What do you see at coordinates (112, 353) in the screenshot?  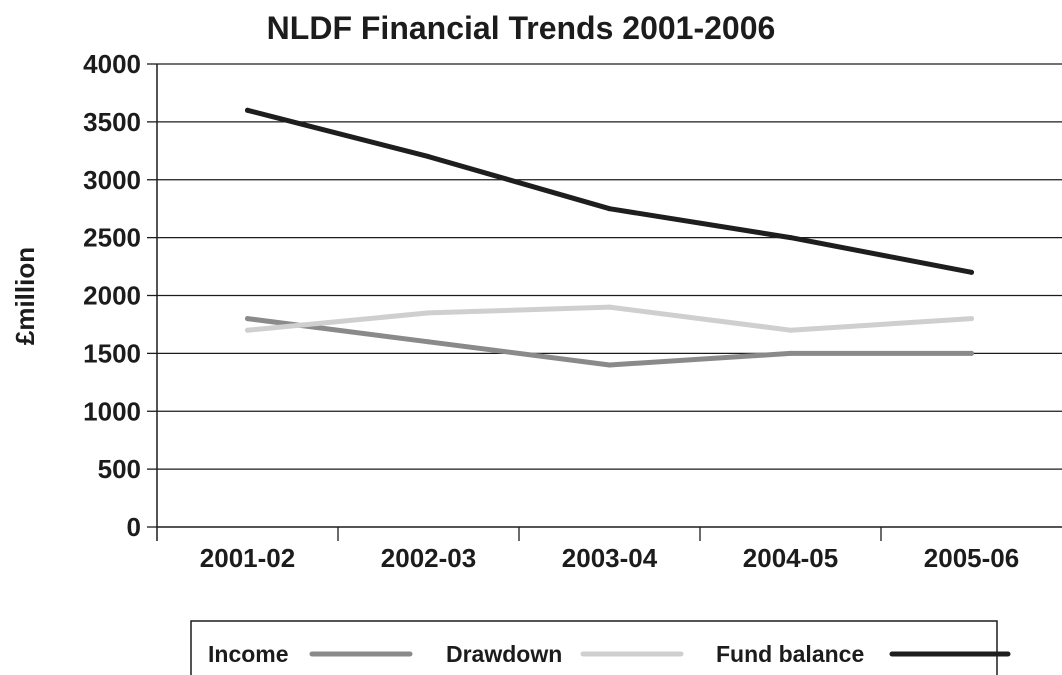 I see `y-tick-label: 1500` at bounding box center [112, 353].